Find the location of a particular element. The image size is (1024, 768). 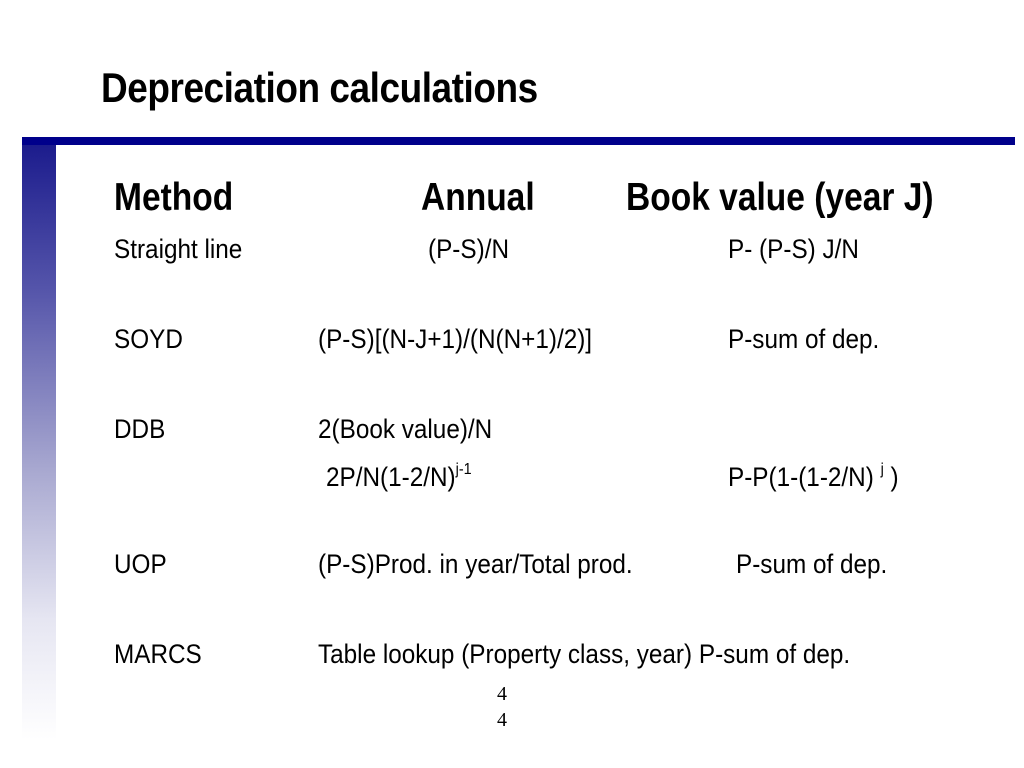

row-ddb-book-value-exponent: j is located at coordinates (882, 469).